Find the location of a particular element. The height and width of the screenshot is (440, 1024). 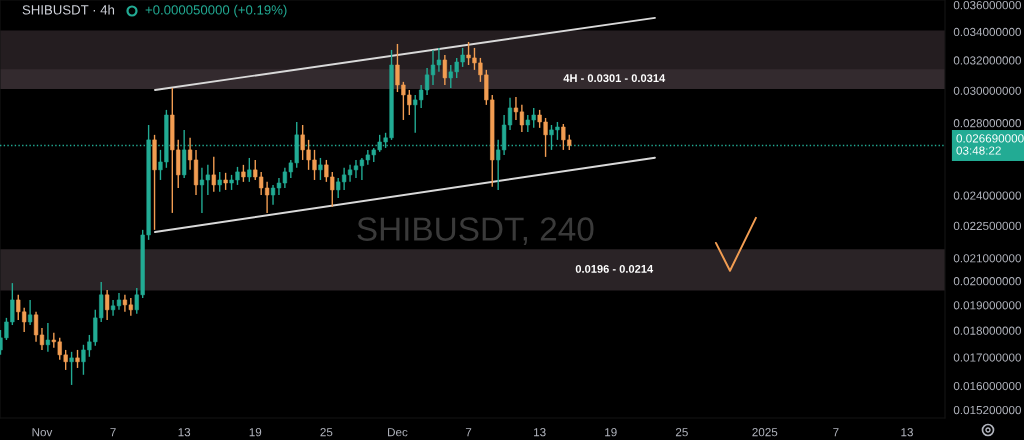

y-tick-label: 0.019000000 is located at coordinates (987, 305).